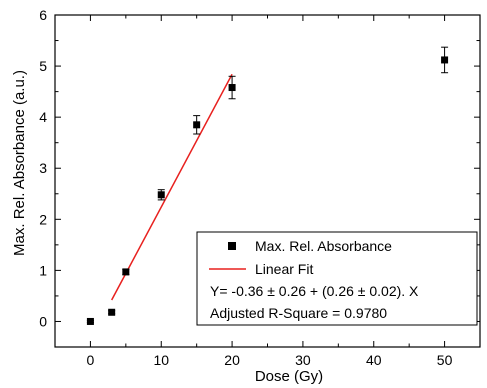 The image size is (487, 388). Describe the element at coordinates (43, 117) in the screenshot. I see `y-tick-label: 4` at that location.